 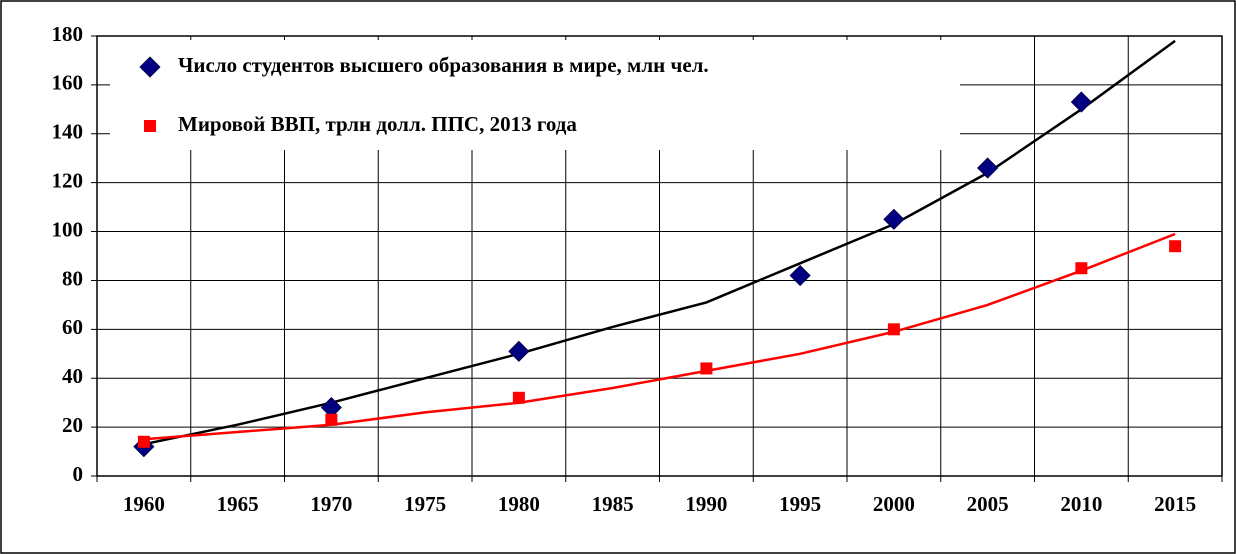 What do you see at coordinates (68, 83) in the screenshot?
I see `y-tick-label: 160` at bounding box center [68, 83].